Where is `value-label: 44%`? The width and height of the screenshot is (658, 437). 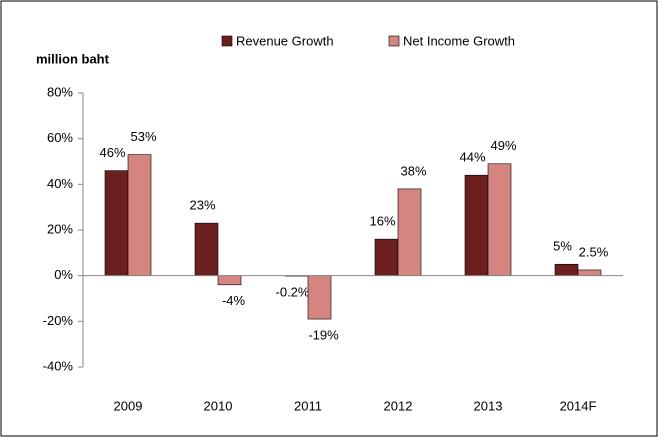 value-label: 44% is located at coordinates (472, 157).